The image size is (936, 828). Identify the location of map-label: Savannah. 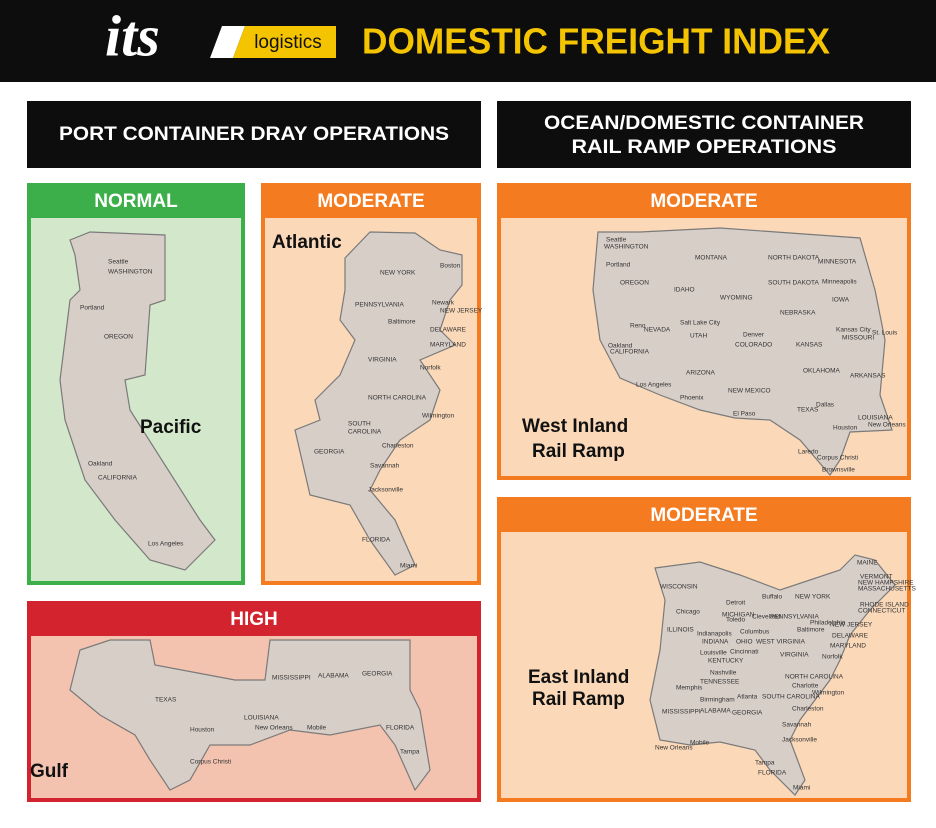
(797, 725).